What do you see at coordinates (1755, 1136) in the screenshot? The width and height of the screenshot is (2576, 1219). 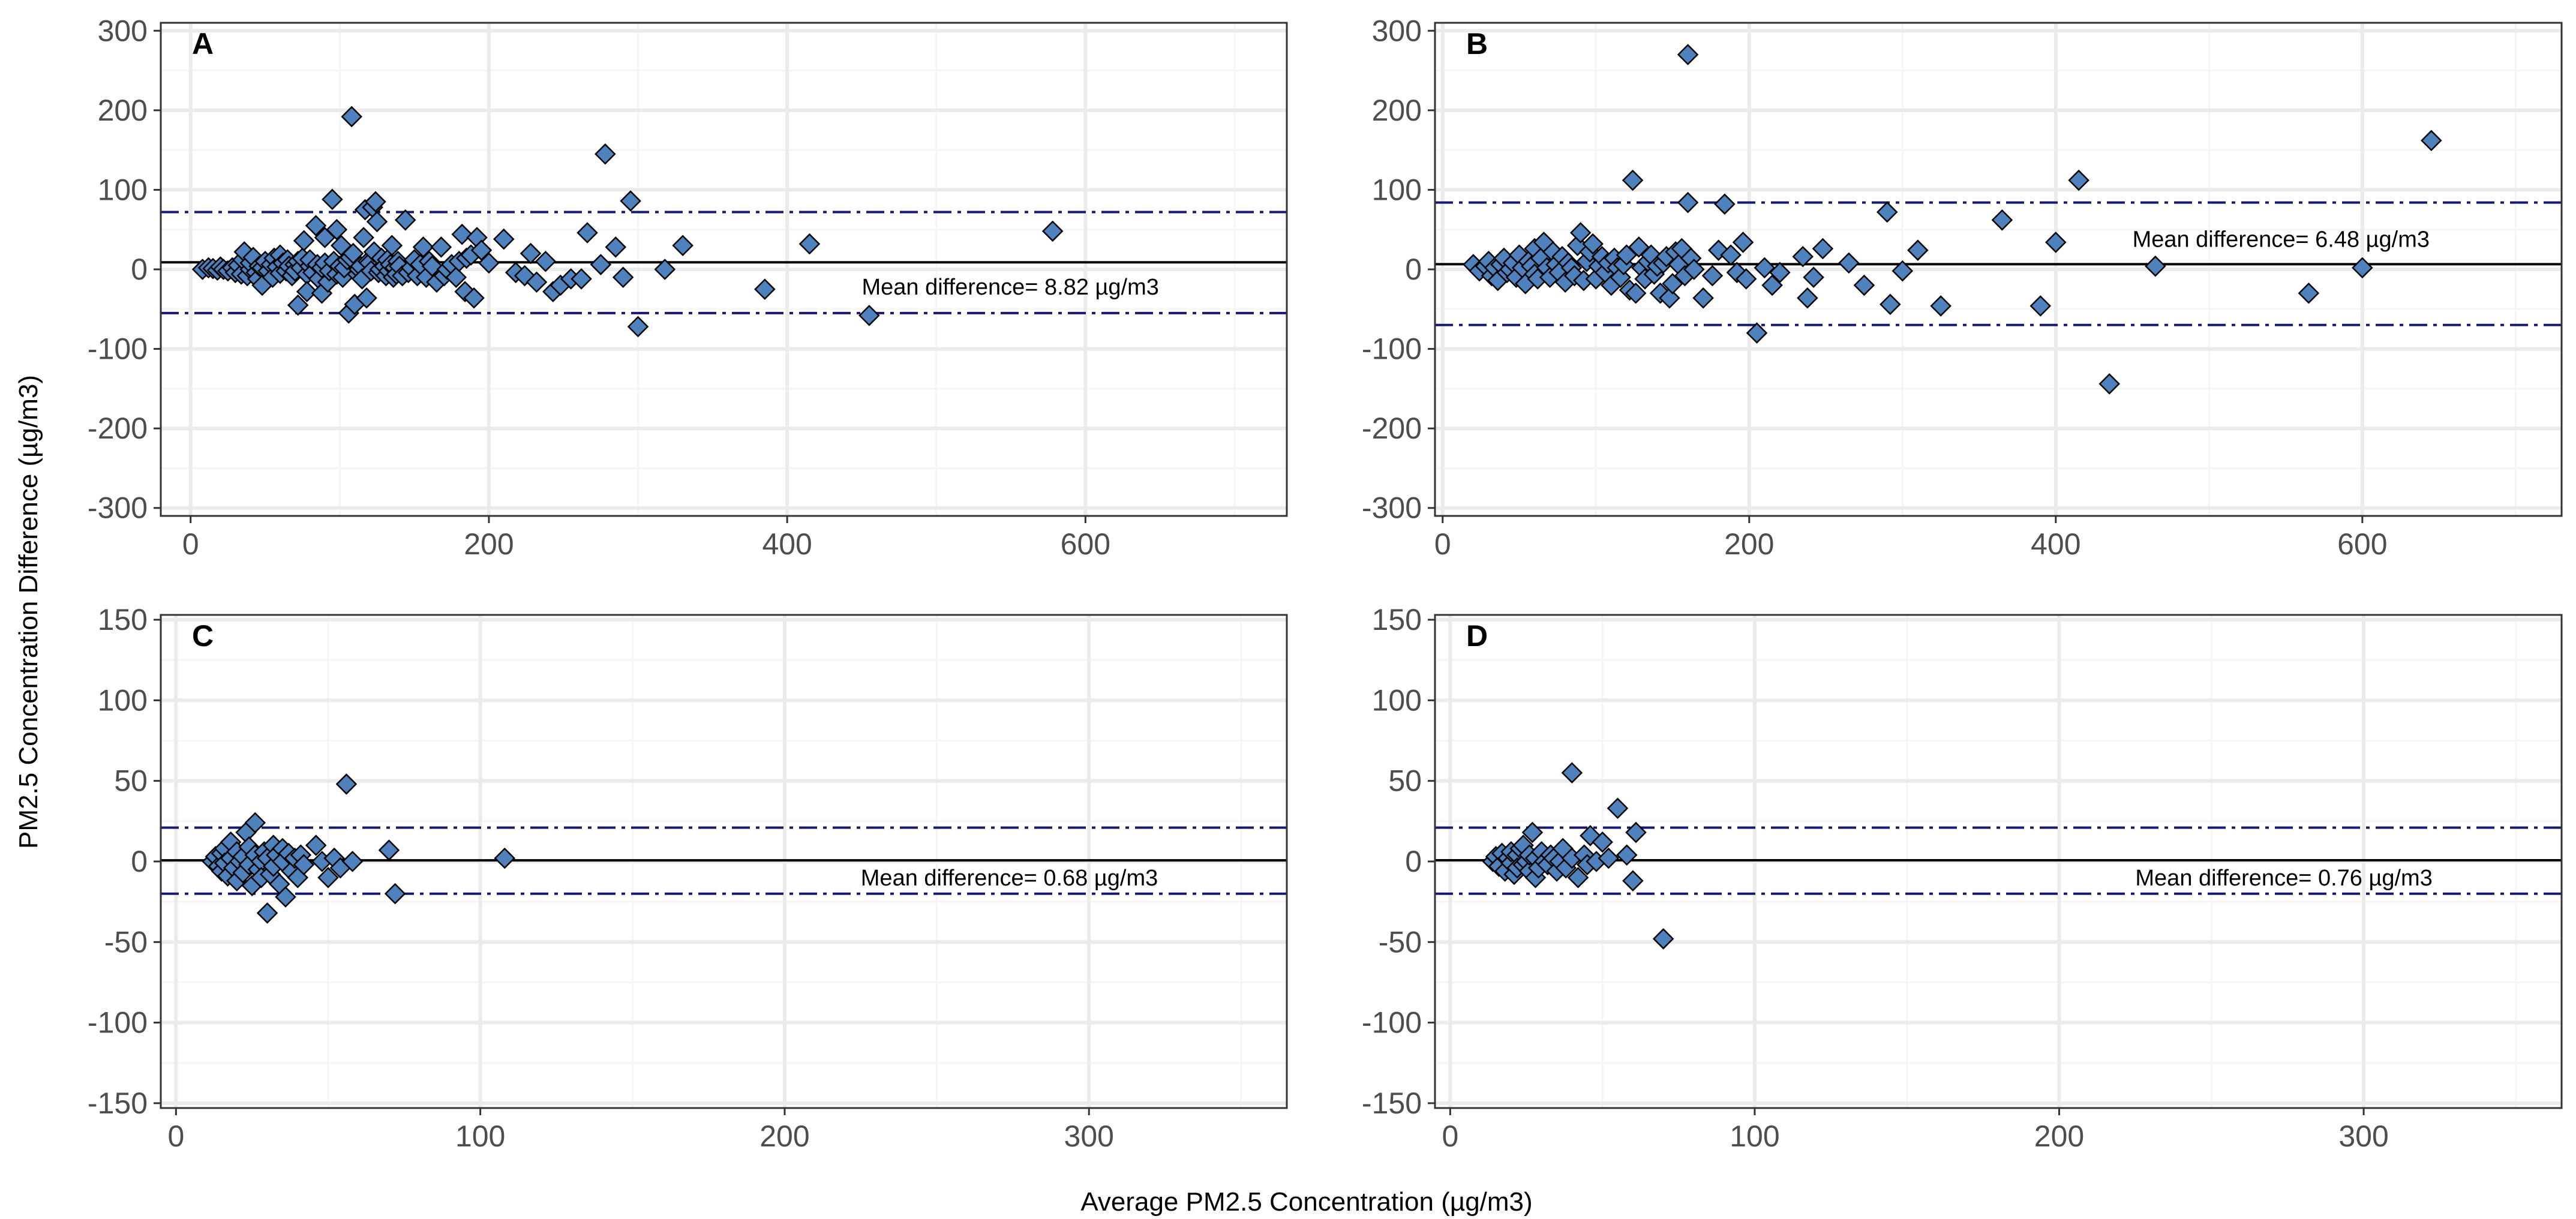 I see `panel-d-xtick-label: 100` at bounding box center [1755, 1136].